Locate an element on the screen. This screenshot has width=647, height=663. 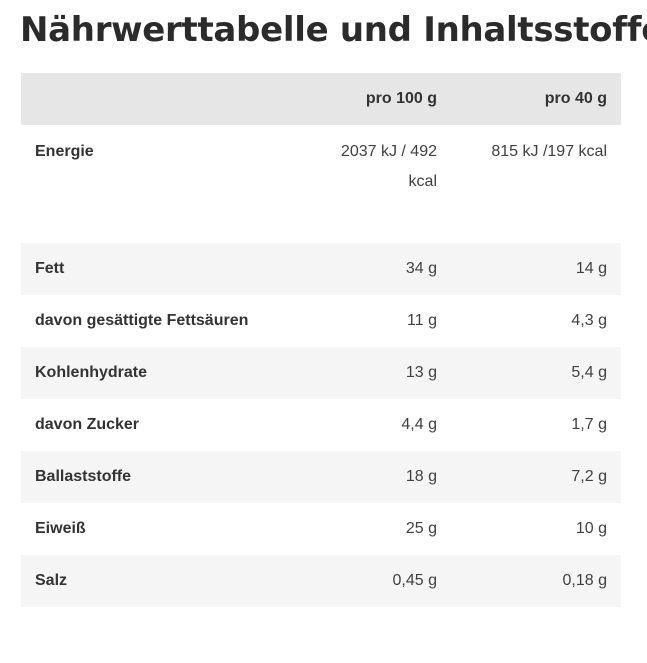
value-per-100g: 25 g is located at coordinates (421, 528).